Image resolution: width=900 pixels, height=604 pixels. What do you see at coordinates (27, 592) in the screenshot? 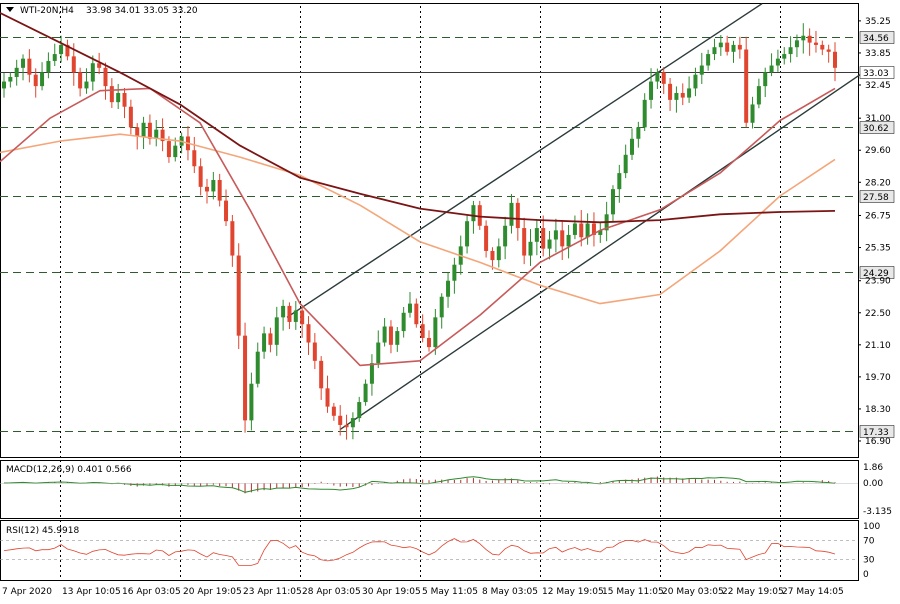
I see `x-axis-tick-label: 7 Apr 2020` at bounding box center [27, 592].